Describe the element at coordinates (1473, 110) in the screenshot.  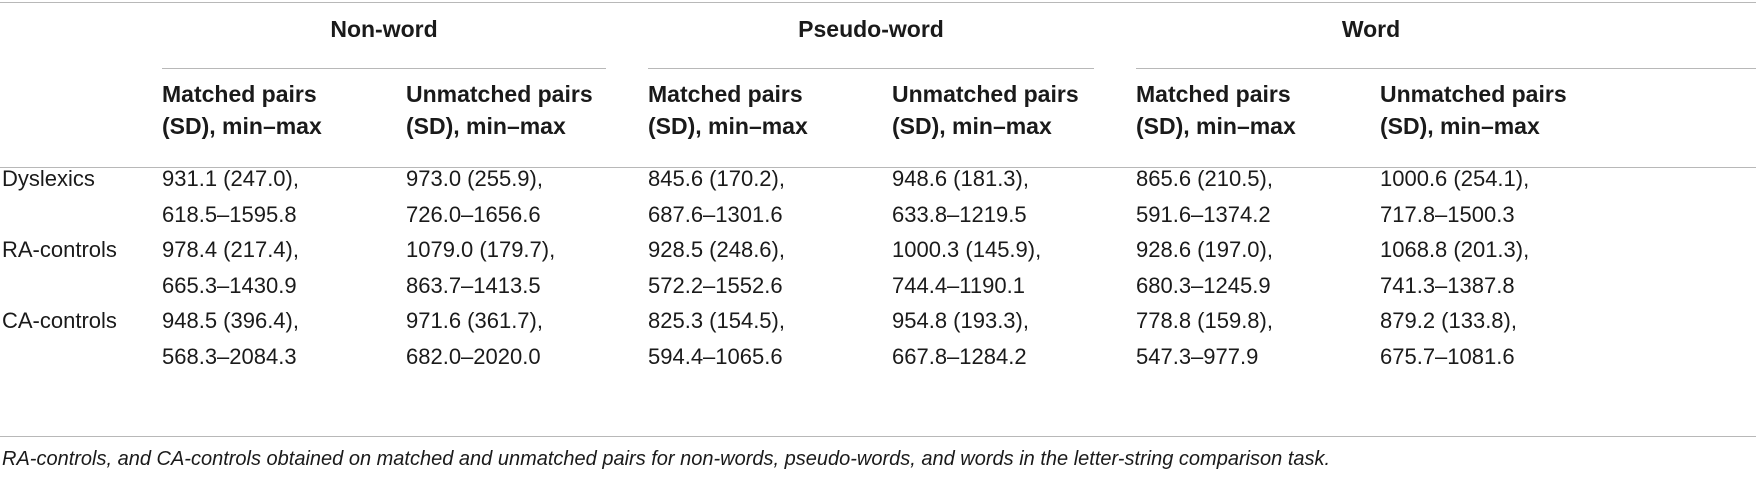
I see `col-header-word-unmatched: Unmatched pairs (SD), min–max` at that location.